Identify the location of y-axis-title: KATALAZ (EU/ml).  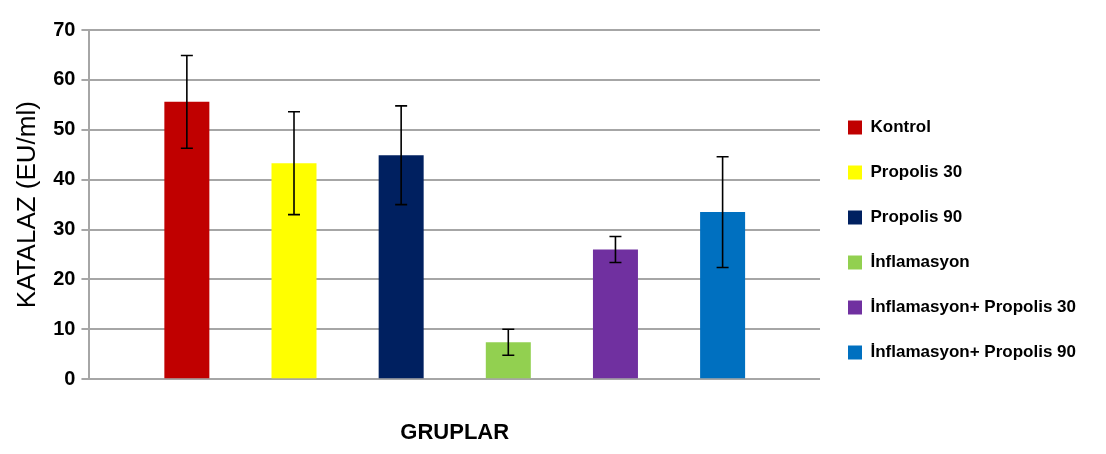
(25, 205).